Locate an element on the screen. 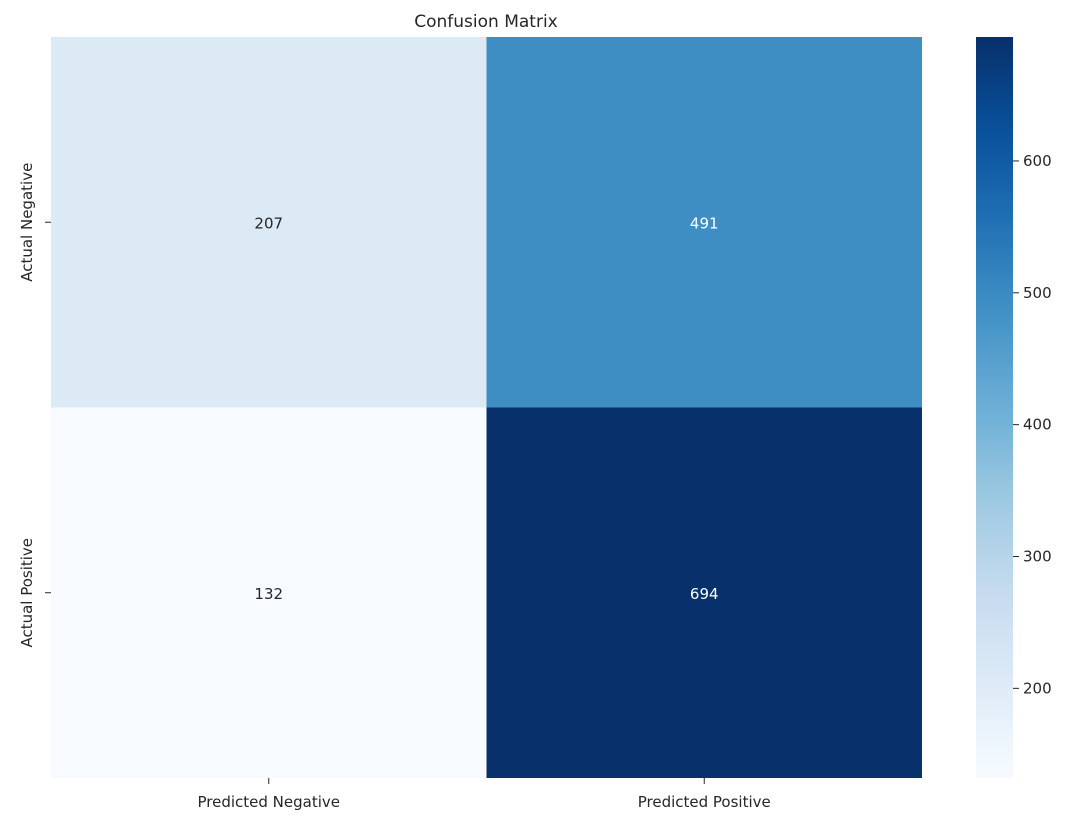 Image resolution: width=1092 pixels, height=820 pixels. colorbar-tick-label: 500 is located at coordinates (1037, 293).